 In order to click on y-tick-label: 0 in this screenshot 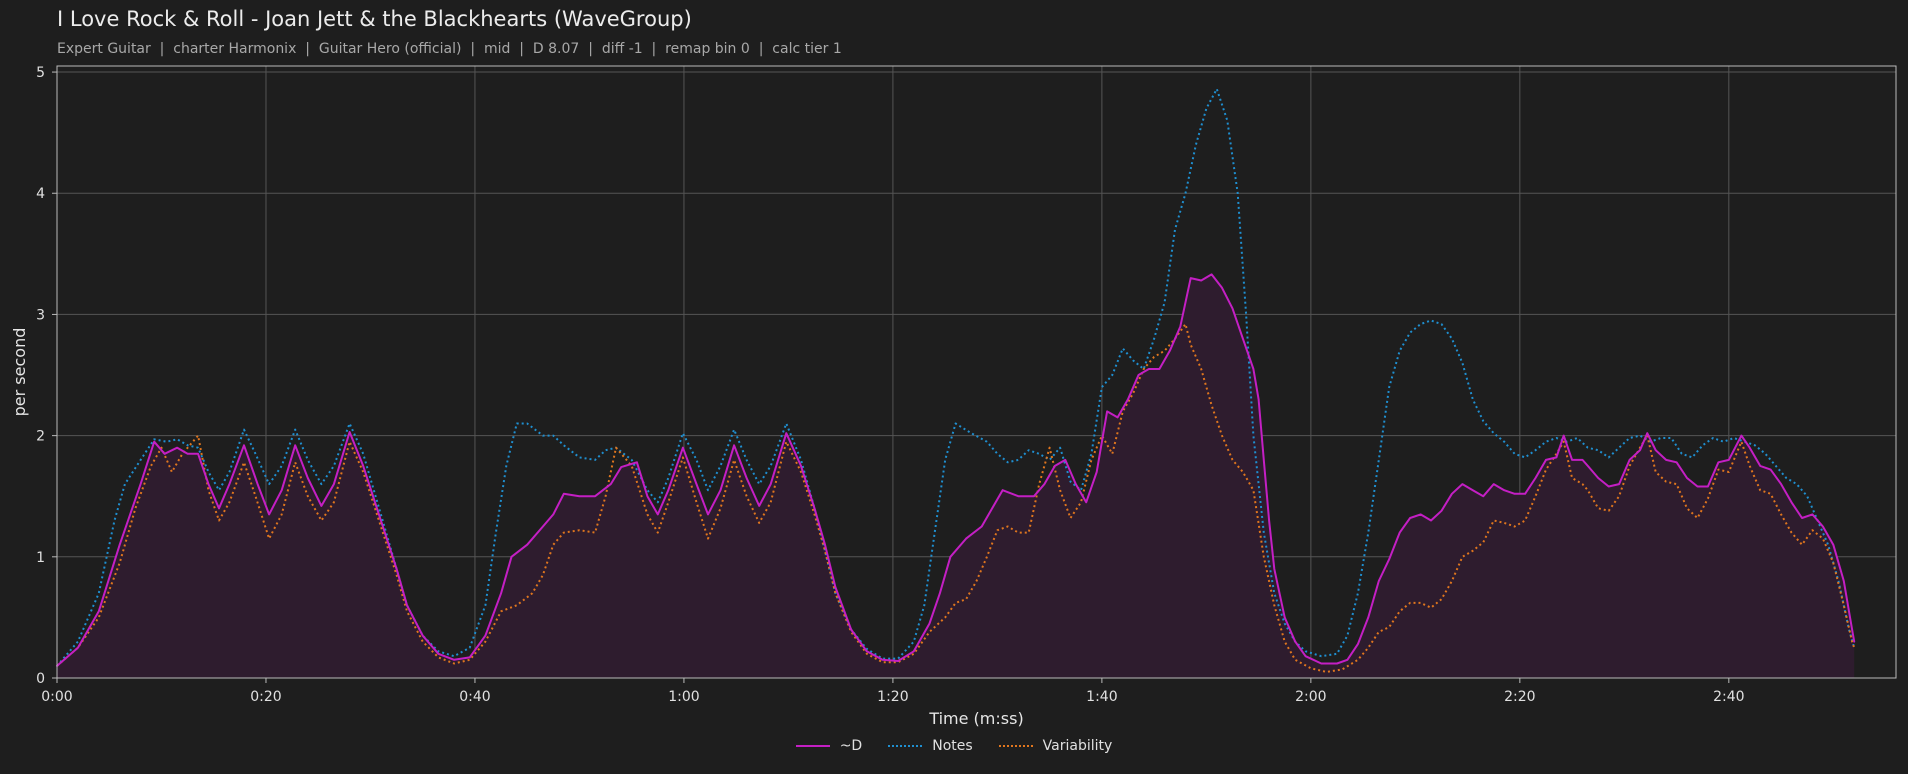, I will do `click(40, 679)`.